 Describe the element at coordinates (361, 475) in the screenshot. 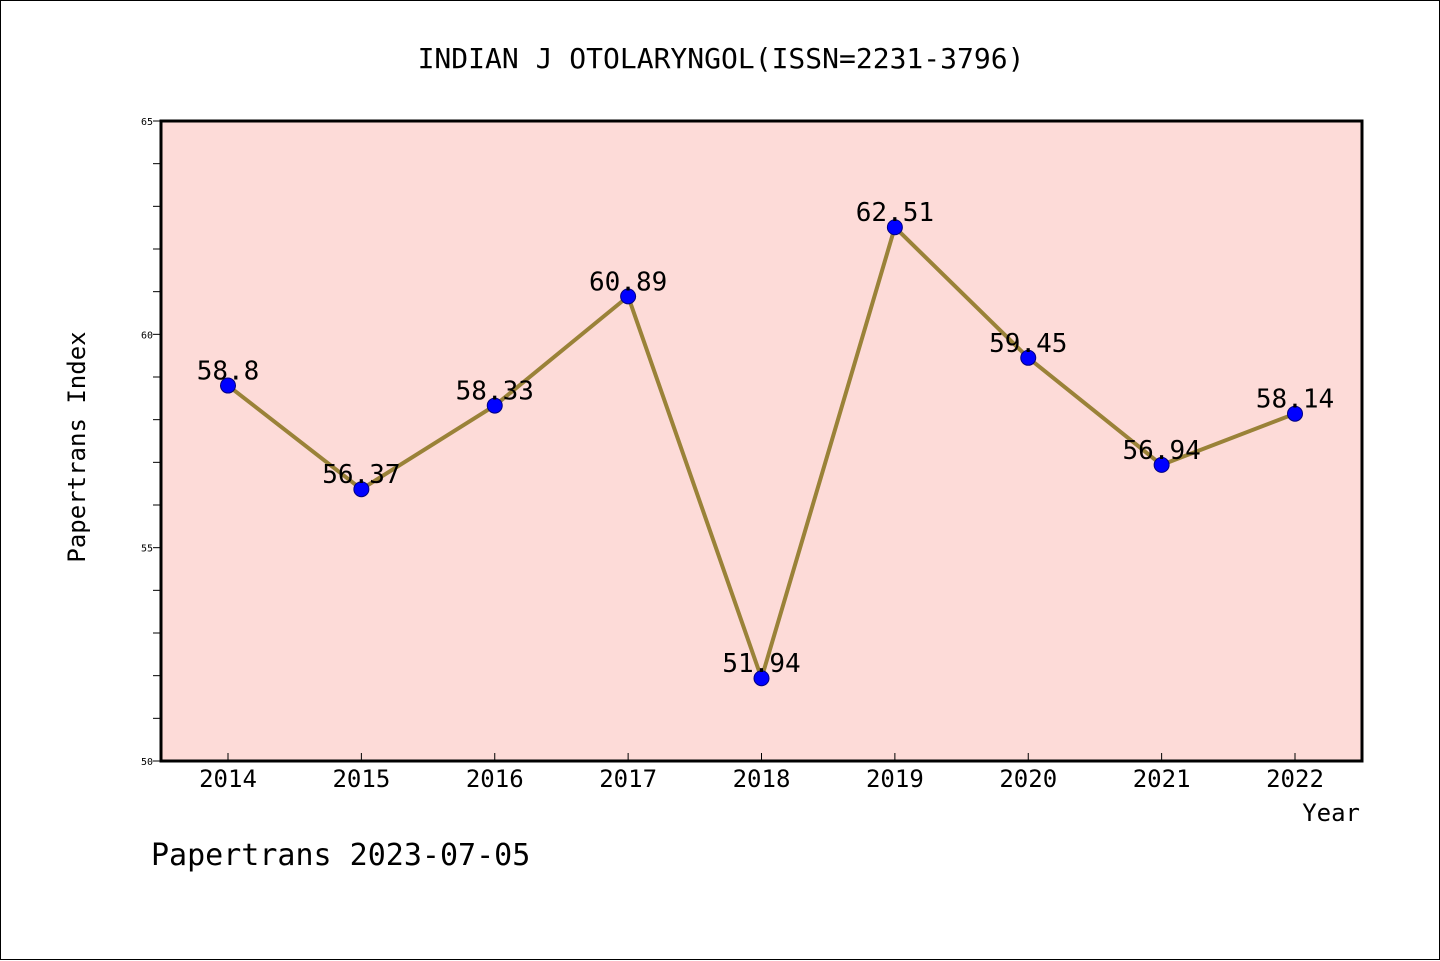

I see `data-label: 56.37` at that location.